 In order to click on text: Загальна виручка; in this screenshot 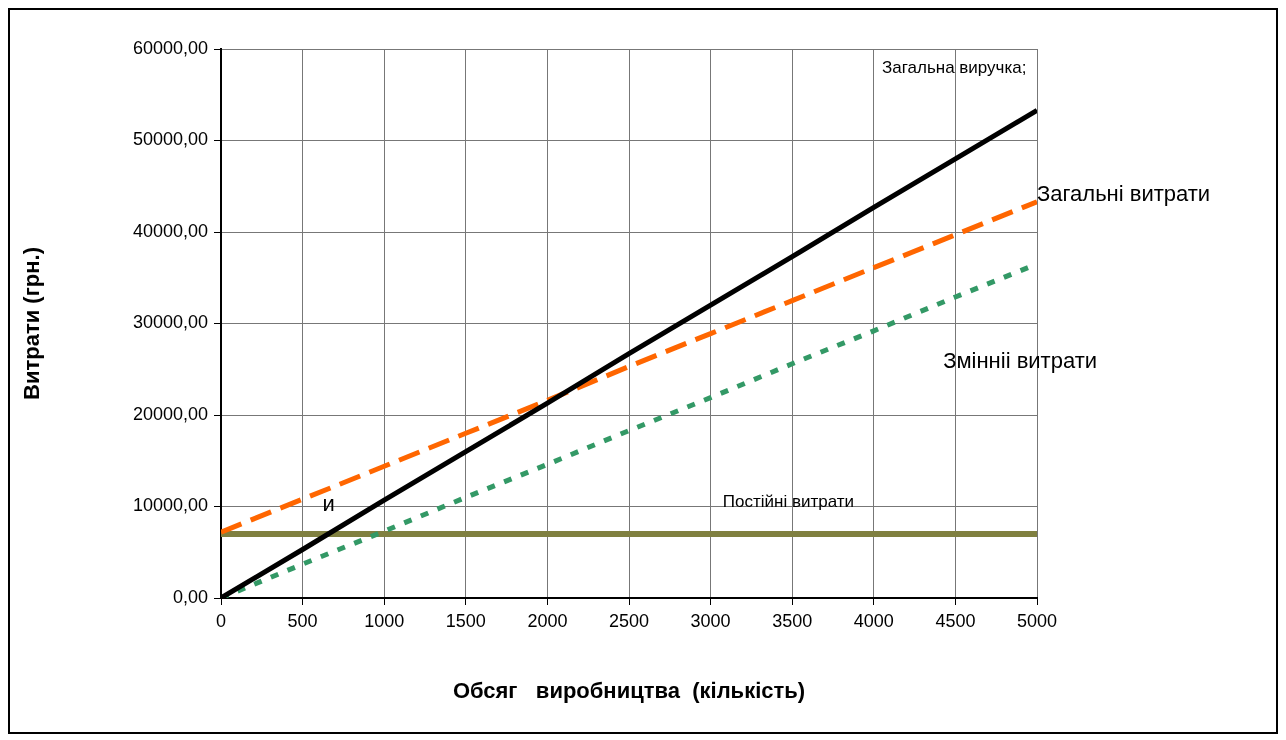, I will do `click(954, 68)`.